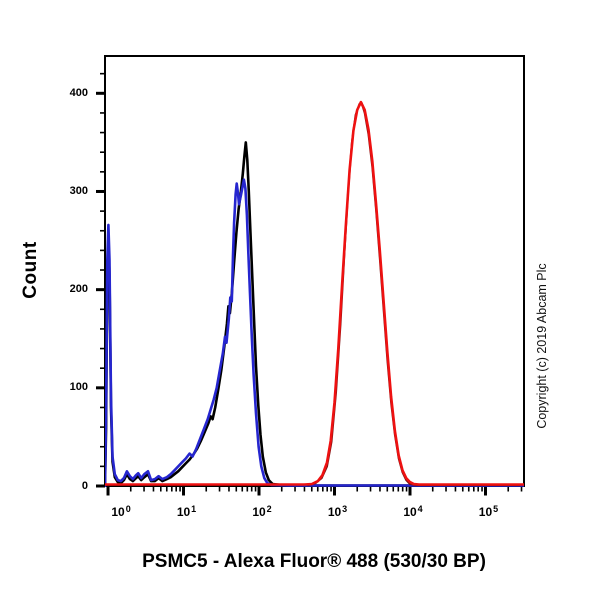 This screenshot has width=600, height=600. Describe the element at coordinates (420, 509) in the screenshot. I see `x-tick-exponent: 4` at that location.